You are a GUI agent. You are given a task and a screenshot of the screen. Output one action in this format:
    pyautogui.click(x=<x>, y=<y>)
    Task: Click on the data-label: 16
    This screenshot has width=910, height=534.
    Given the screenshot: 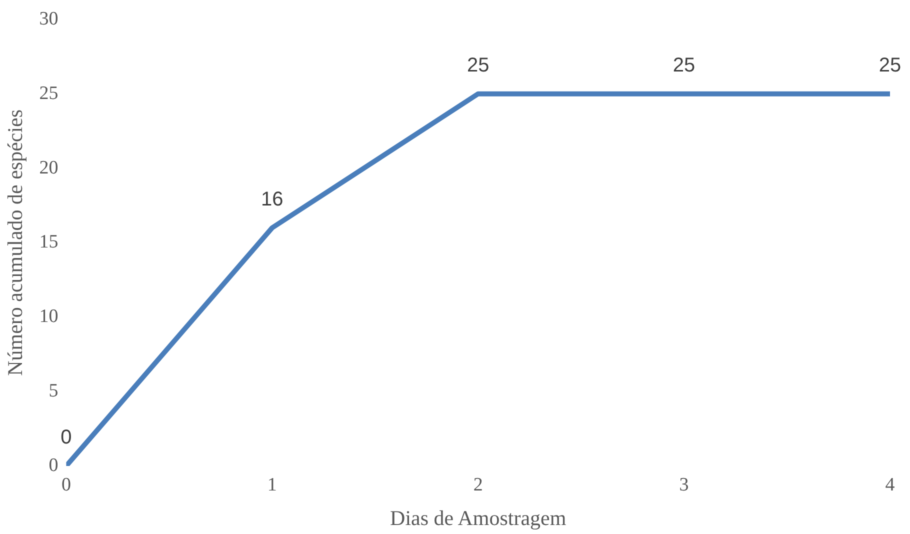 What is the action you would take?
    pyautogui.click(x=272, y=199)
    